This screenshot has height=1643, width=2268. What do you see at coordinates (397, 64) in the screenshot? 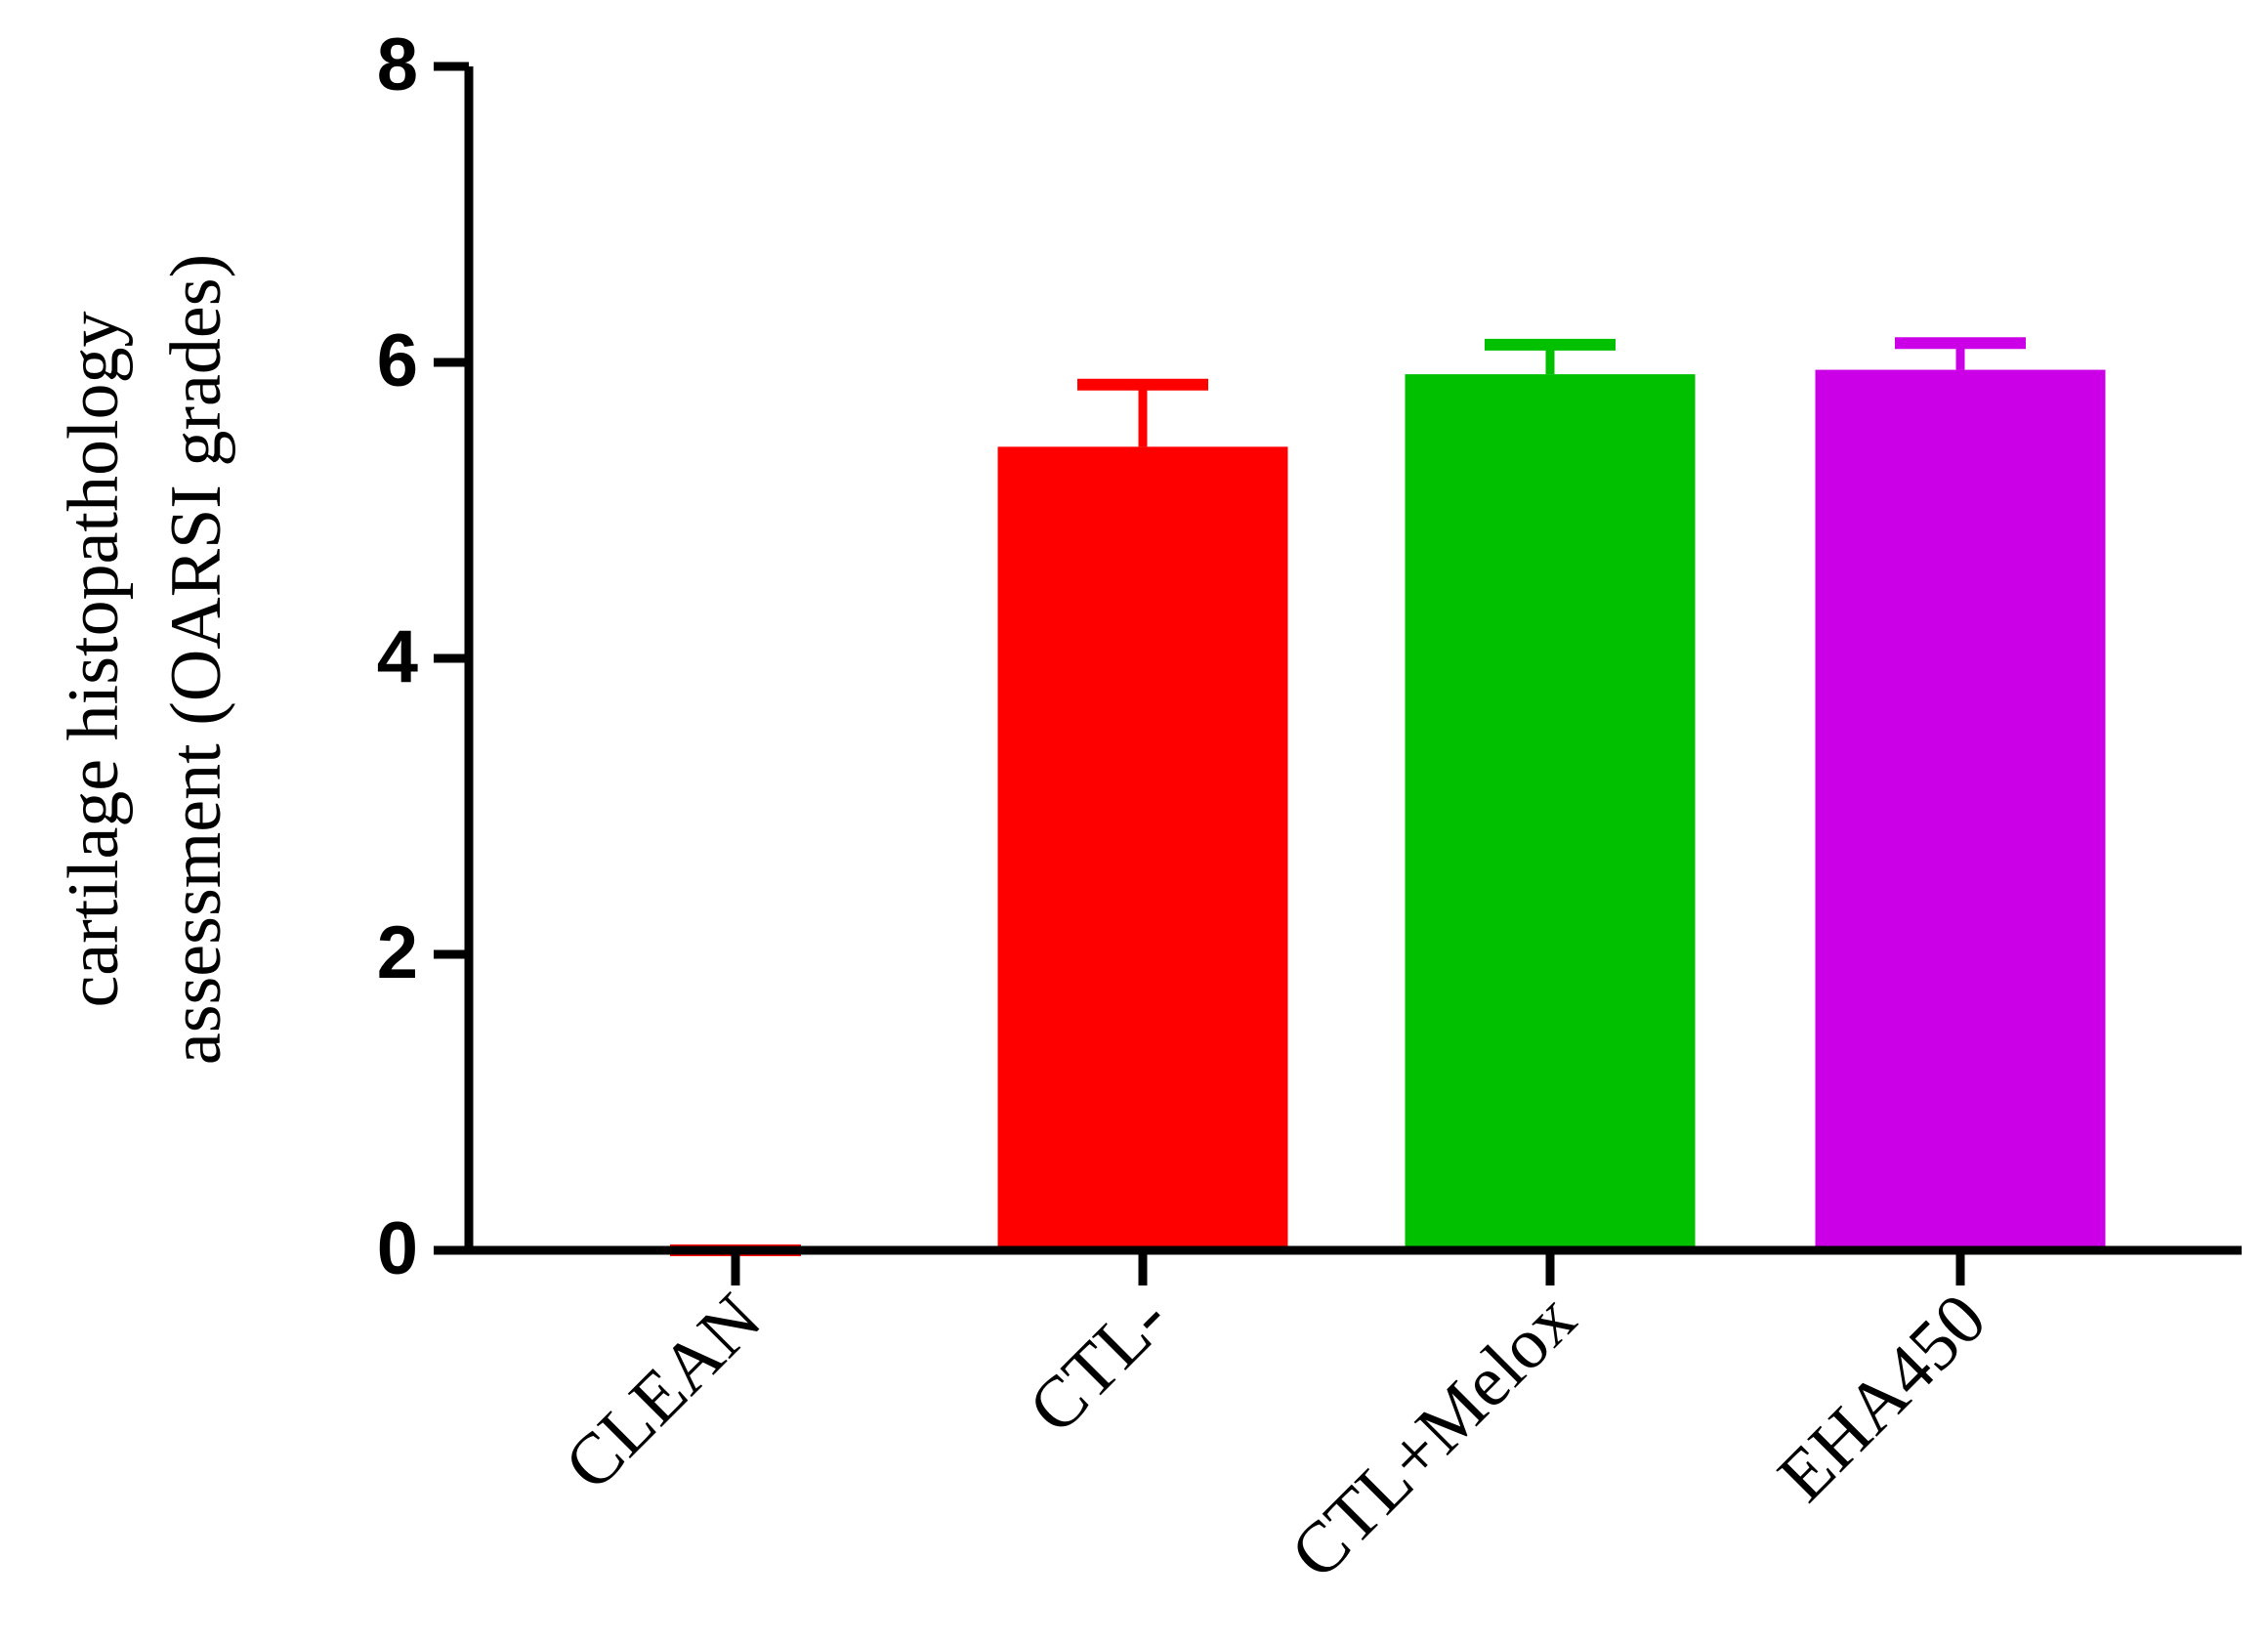
I see `y-tick-label: 8` at bounding box center [397, 64].